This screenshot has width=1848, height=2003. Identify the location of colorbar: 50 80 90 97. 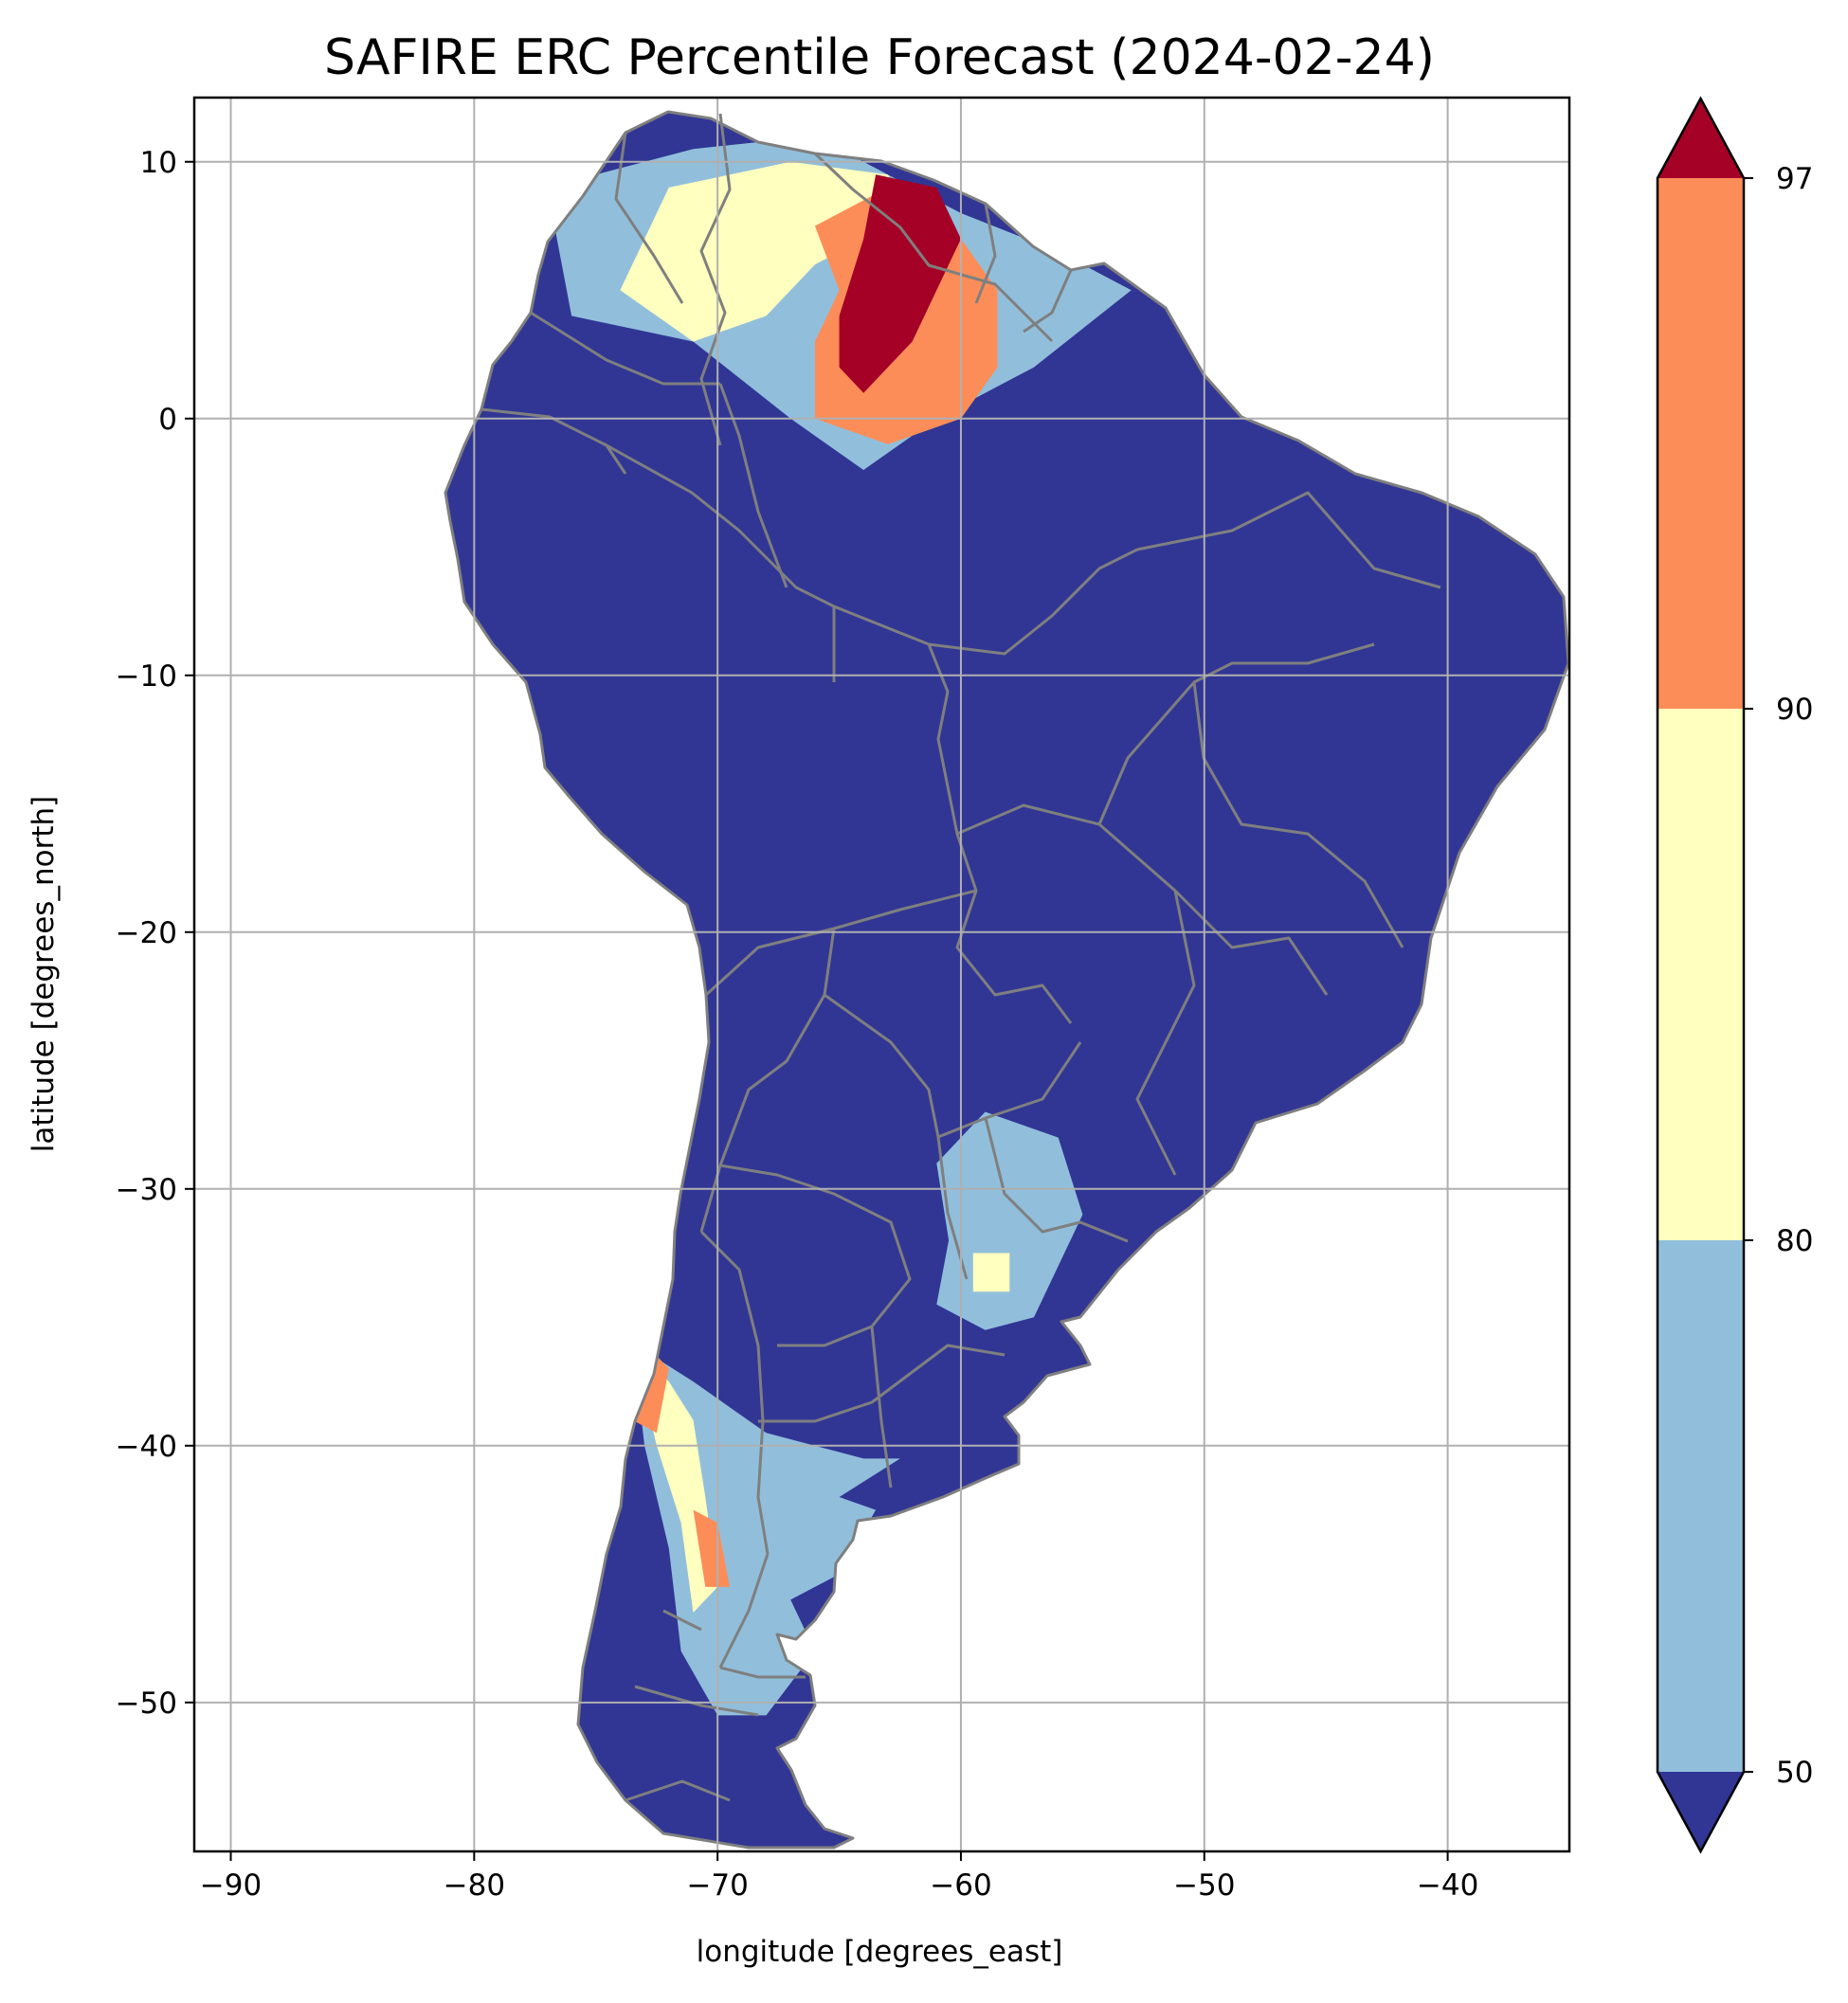
(1735, 975).